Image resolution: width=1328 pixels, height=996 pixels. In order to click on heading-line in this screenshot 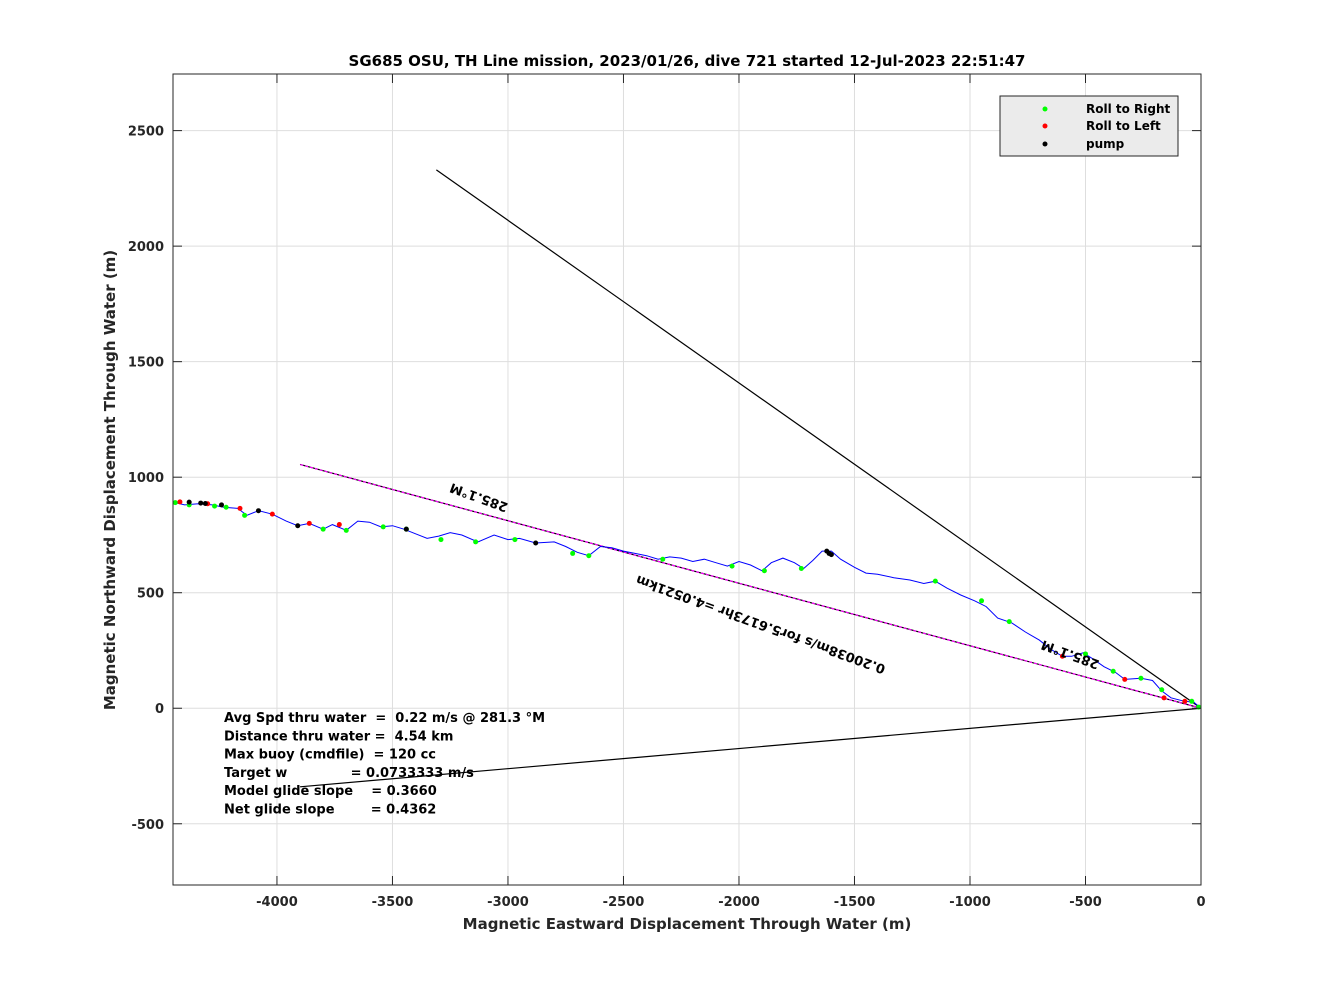, I will do `click(751, 747)`.